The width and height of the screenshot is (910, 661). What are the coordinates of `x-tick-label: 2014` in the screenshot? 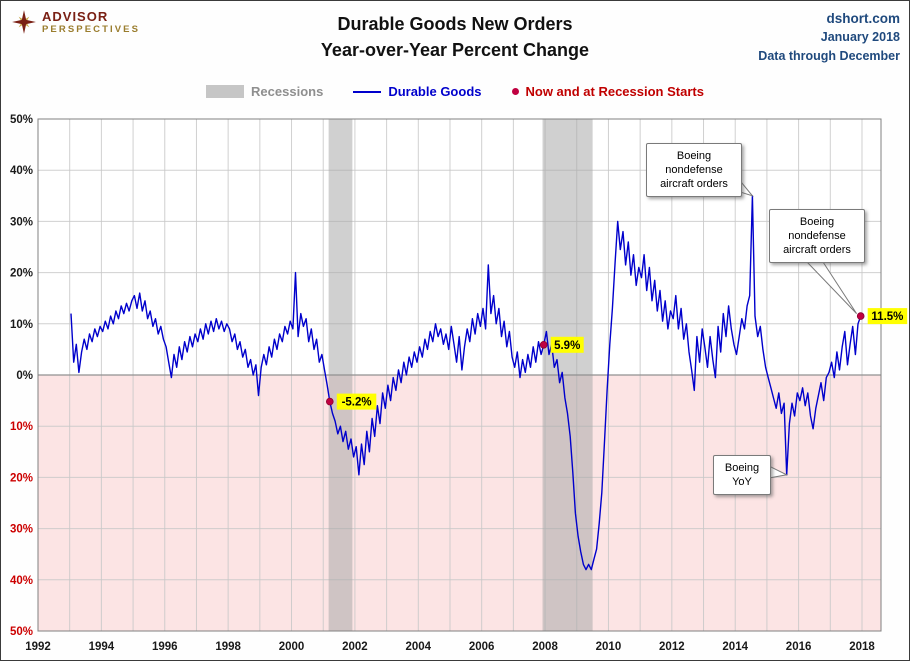 It's located at (735, 647).